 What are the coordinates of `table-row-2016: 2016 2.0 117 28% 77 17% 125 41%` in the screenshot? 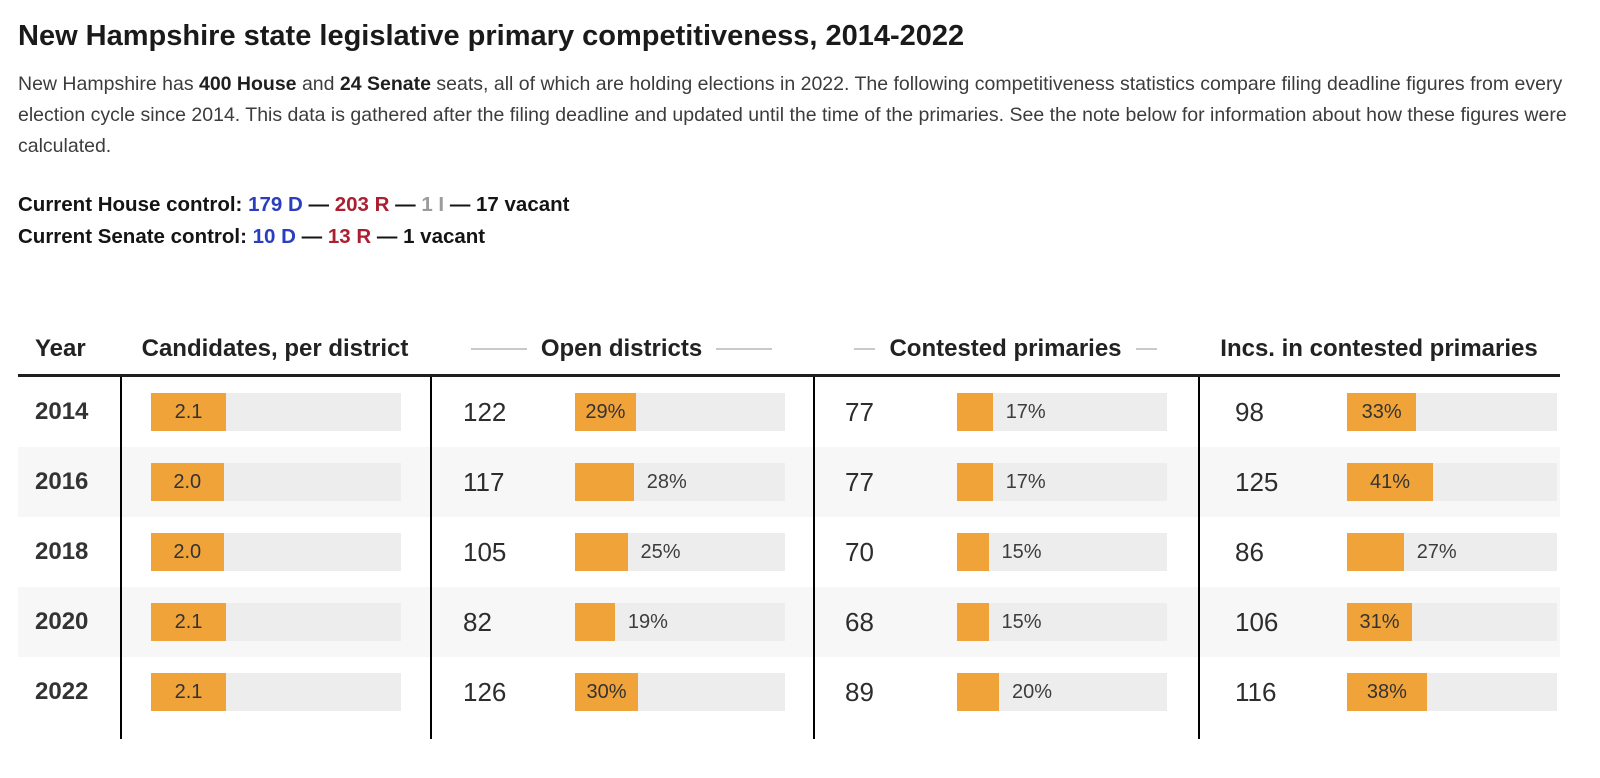 It's located at (789, 482).